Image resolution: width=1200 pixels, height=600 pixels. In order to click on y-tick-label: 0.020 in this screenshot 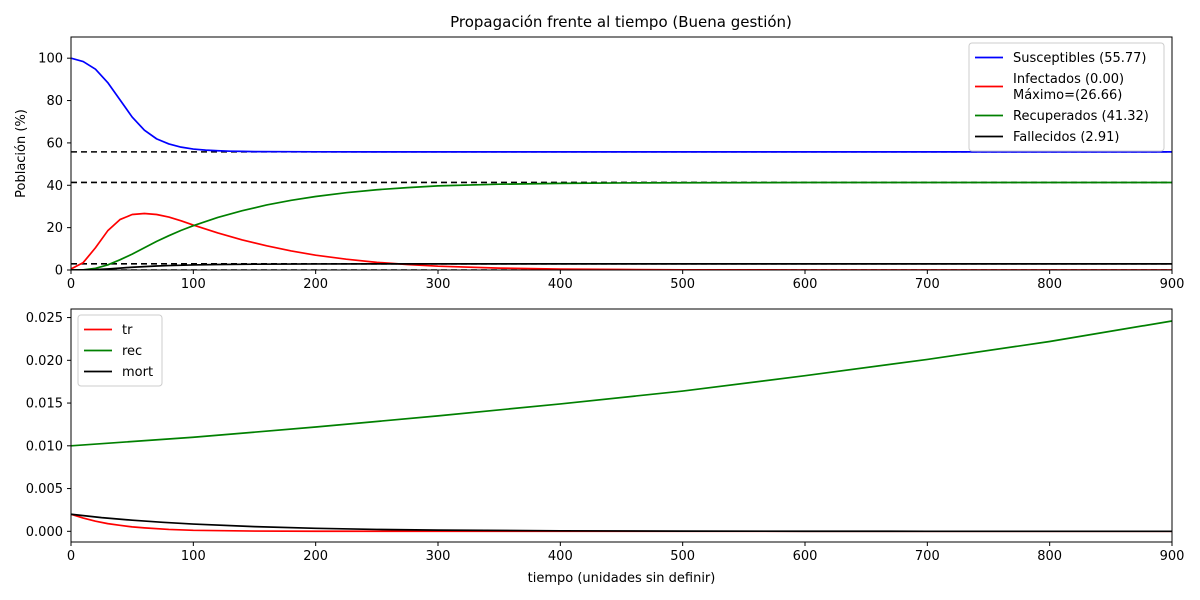, I will do `click(44, 361)`.